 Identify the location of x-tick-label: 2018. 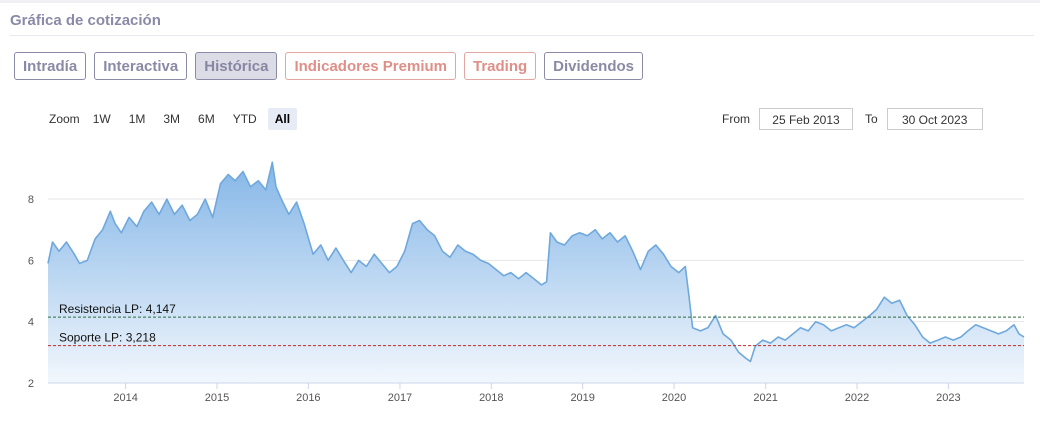
(491, 398).